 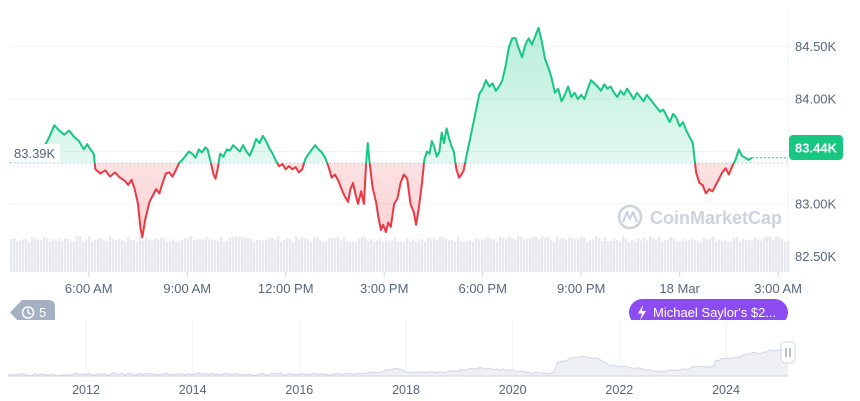 I want to click on navigator-year-label: 2018, so click(x=406, y=390).